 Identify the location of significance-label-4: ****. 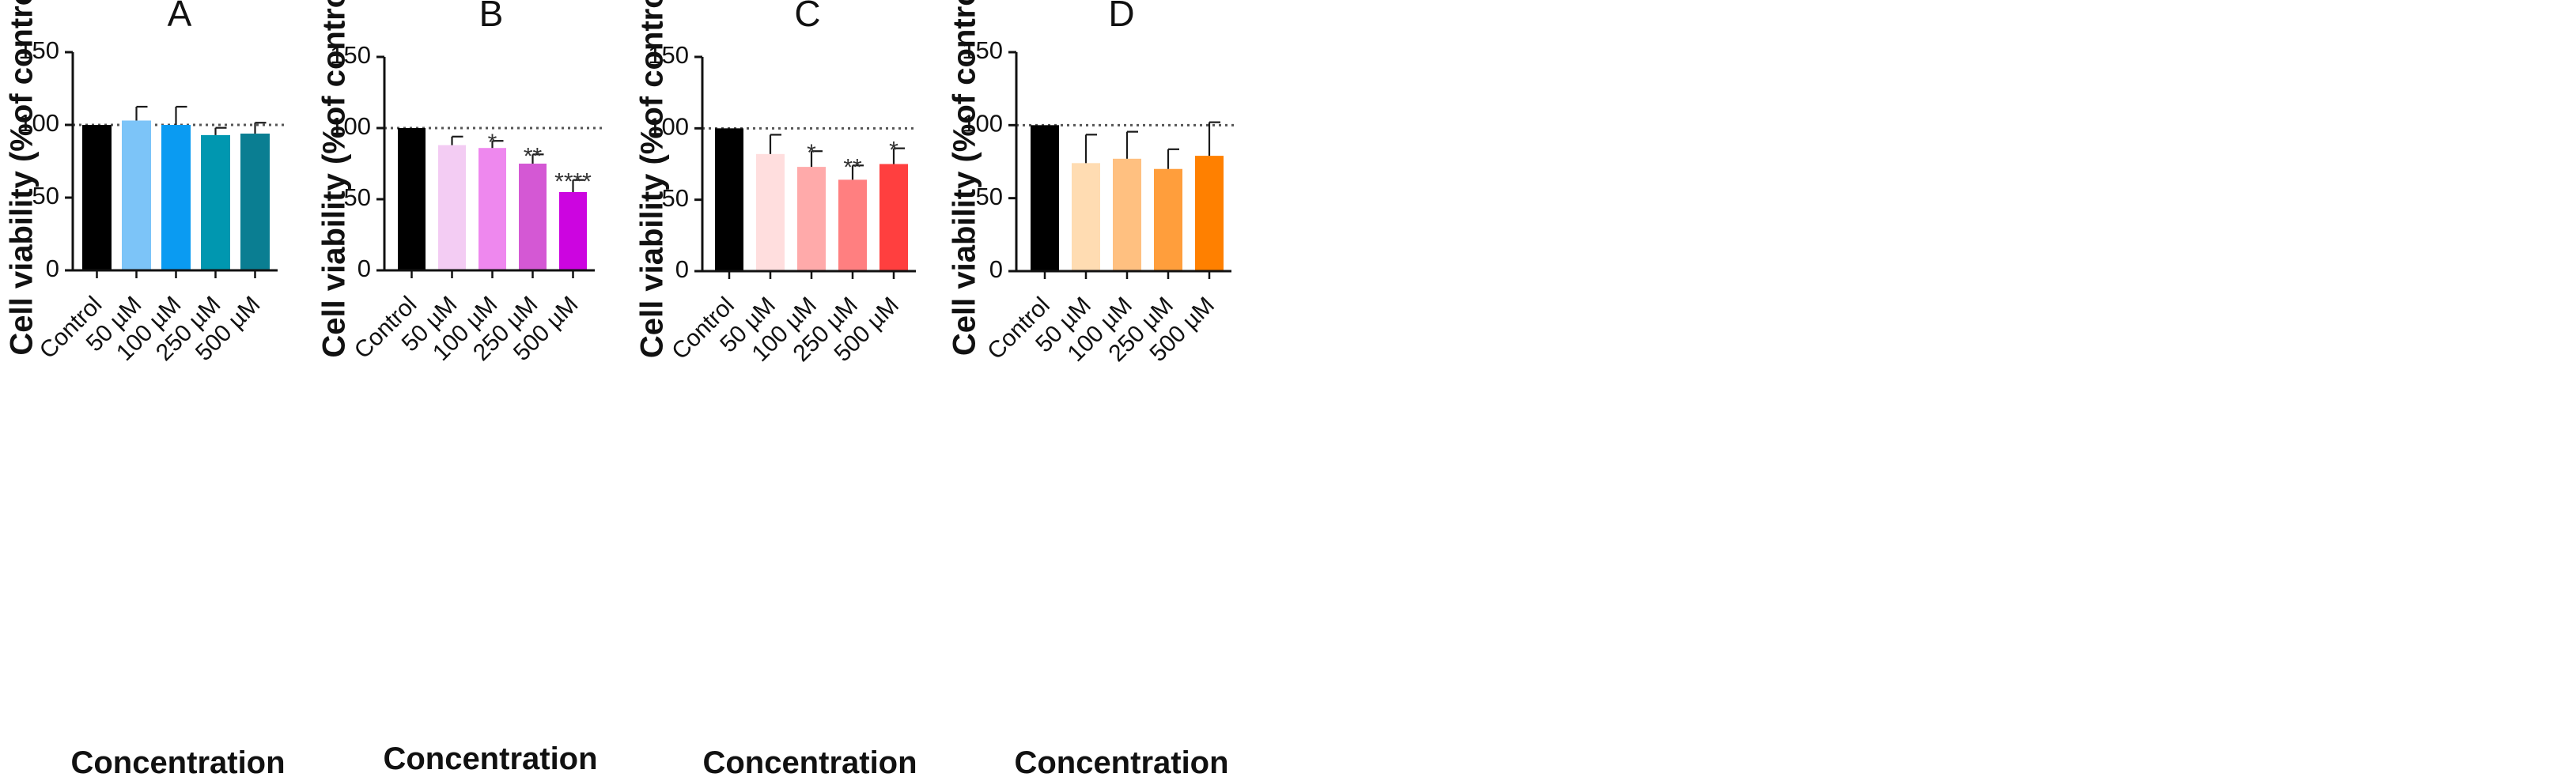
(573, 182).